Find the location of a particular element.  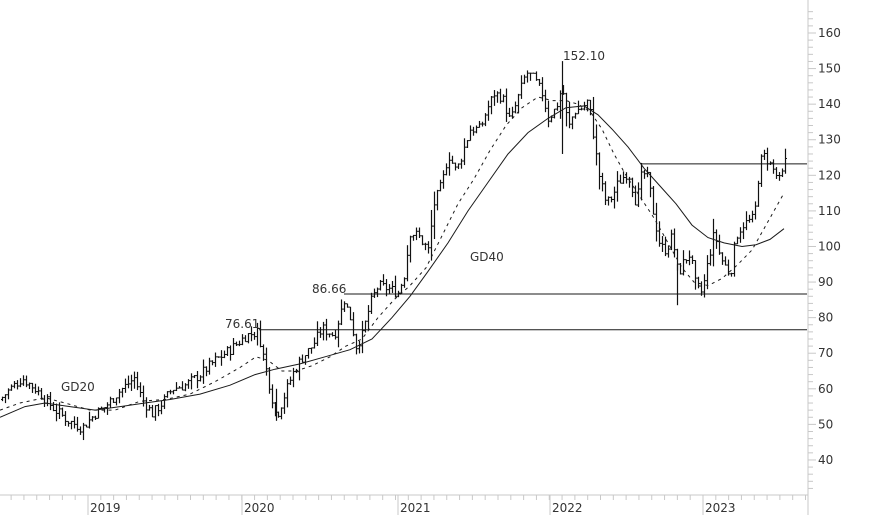

x-tick-label: 2023 is located at coordinates (720, 508).